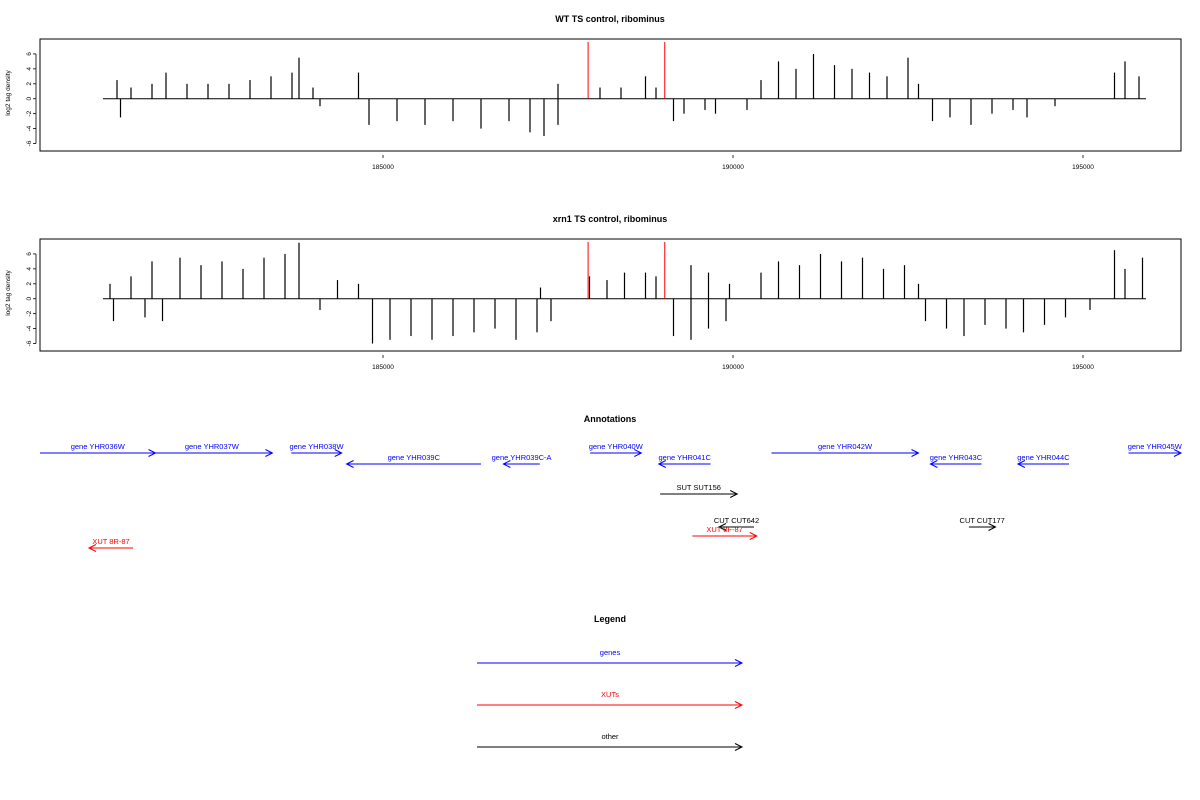 This screenshot has height=800, width=1200. I want to click on wt-track-x-axis: 185000 190000 195000, so click(733, 163).